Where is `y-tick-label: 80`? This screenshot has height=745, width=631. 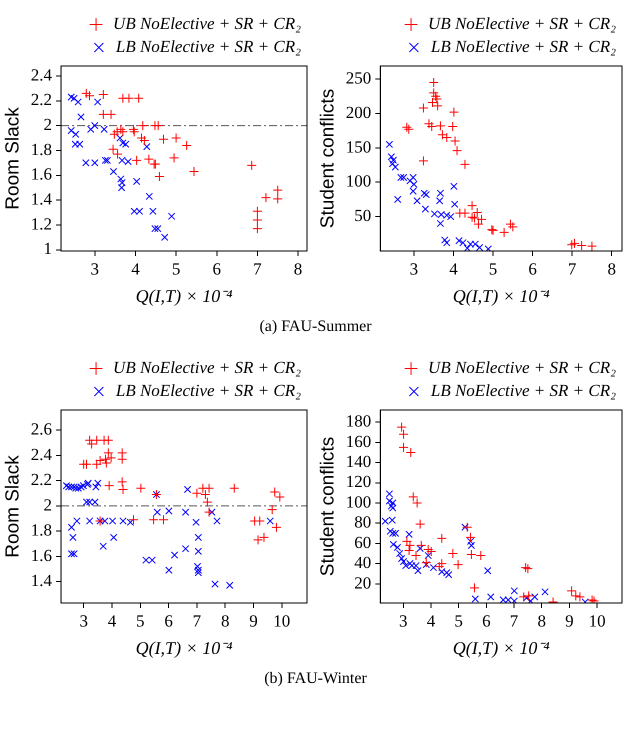 y-tick-label: 80 is located at coordinates (363, 522).